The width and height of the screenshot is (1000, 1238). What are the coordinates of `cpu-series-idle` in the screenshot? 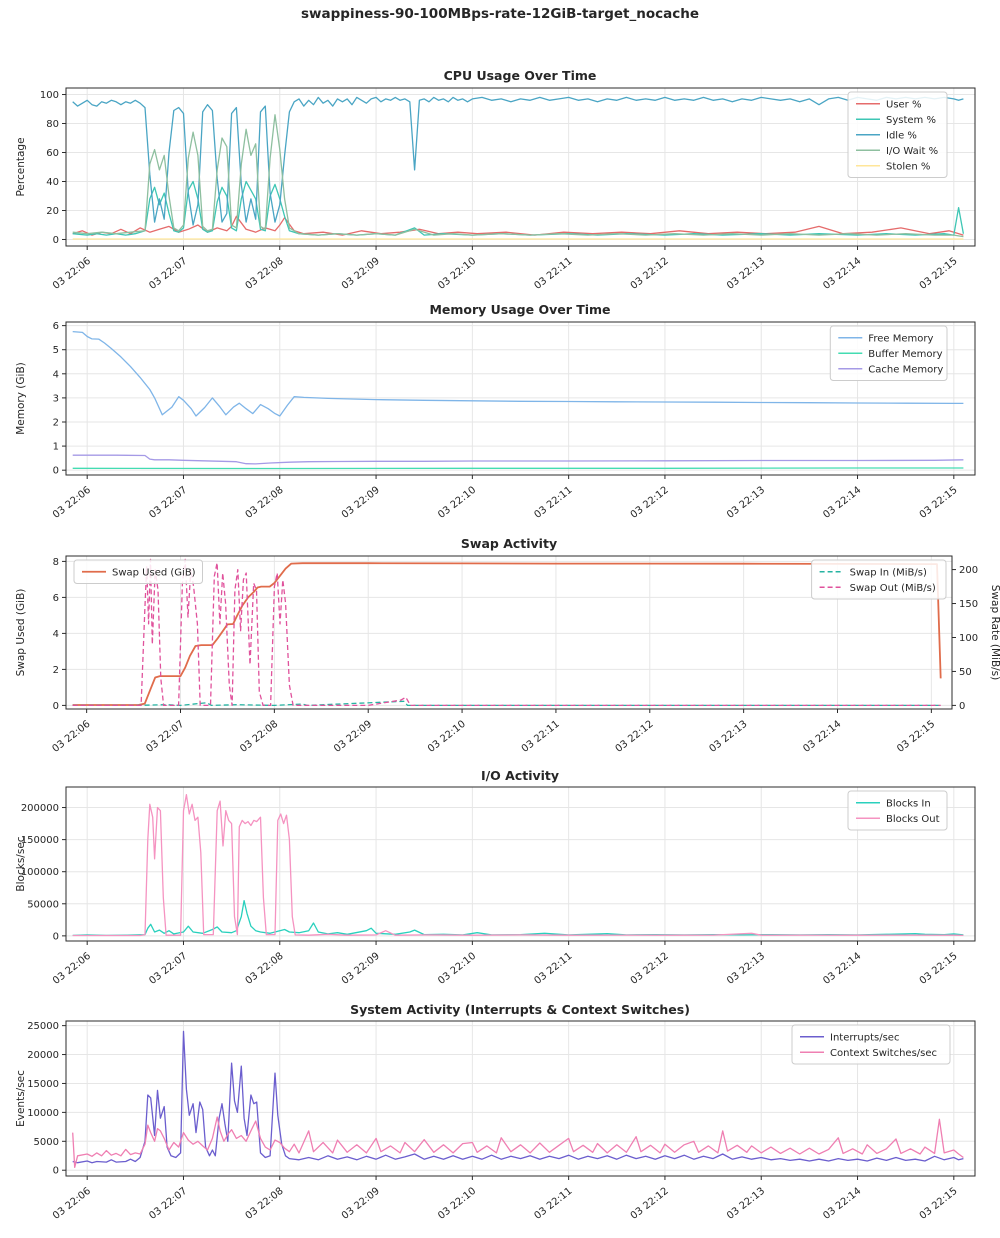 It's located at (518, 161).